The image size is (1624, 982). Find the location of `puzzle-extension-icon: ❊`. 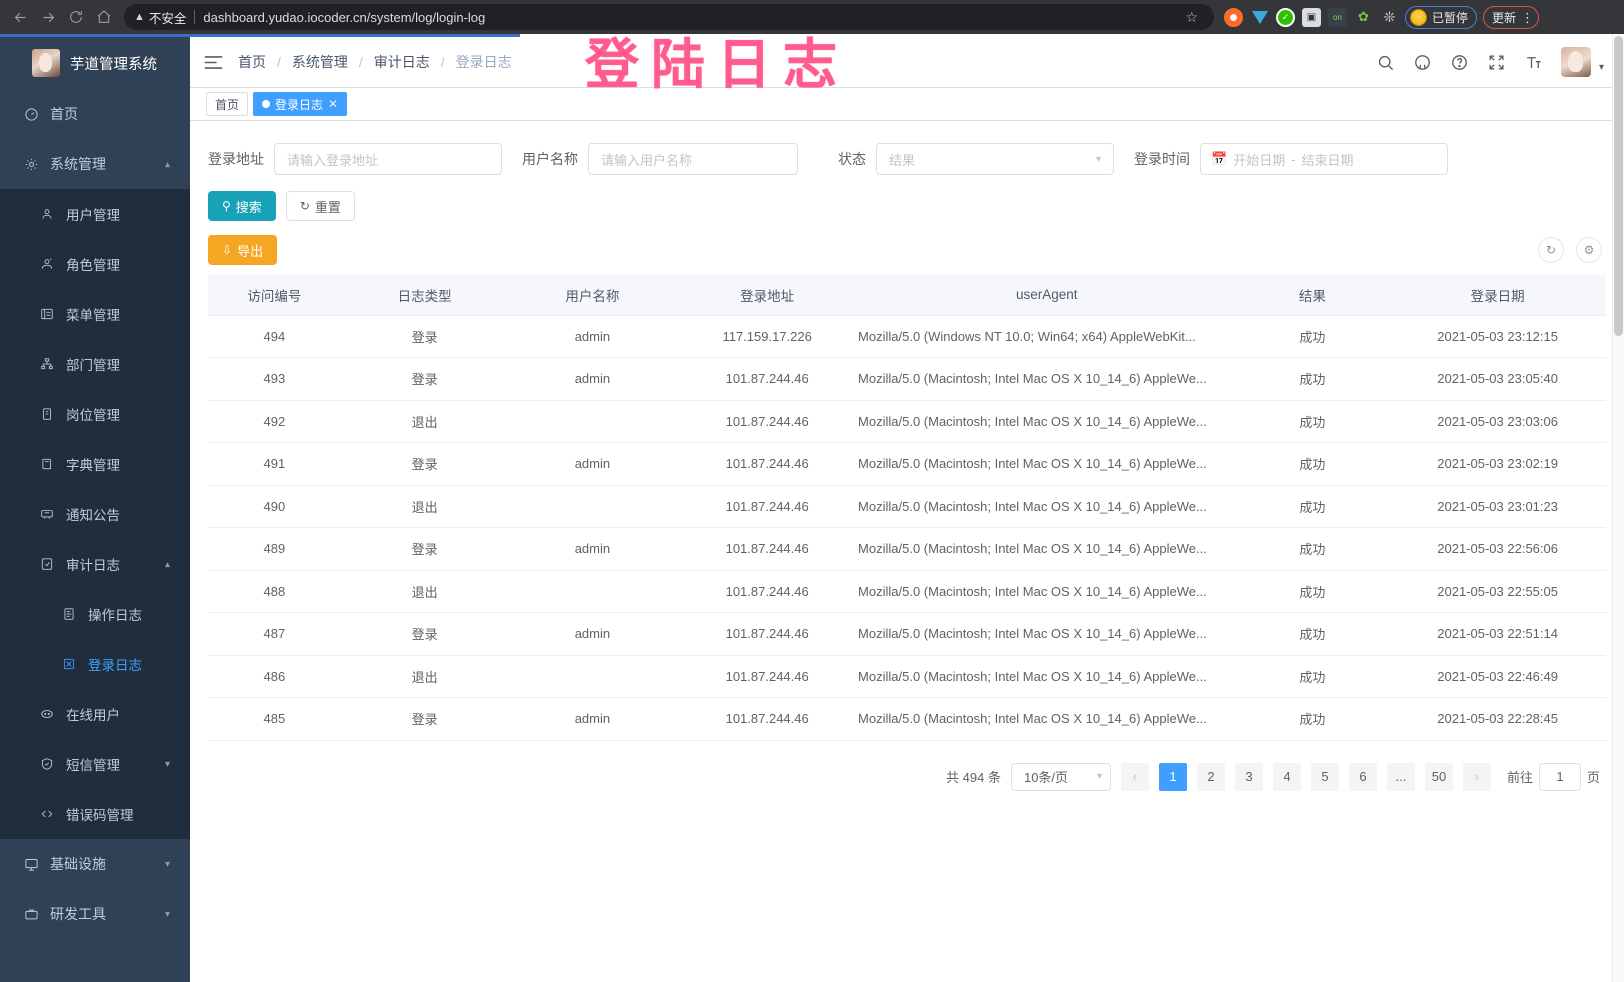

puzzle-extension-icon: ❊ is located at coordinates (1389, 16).